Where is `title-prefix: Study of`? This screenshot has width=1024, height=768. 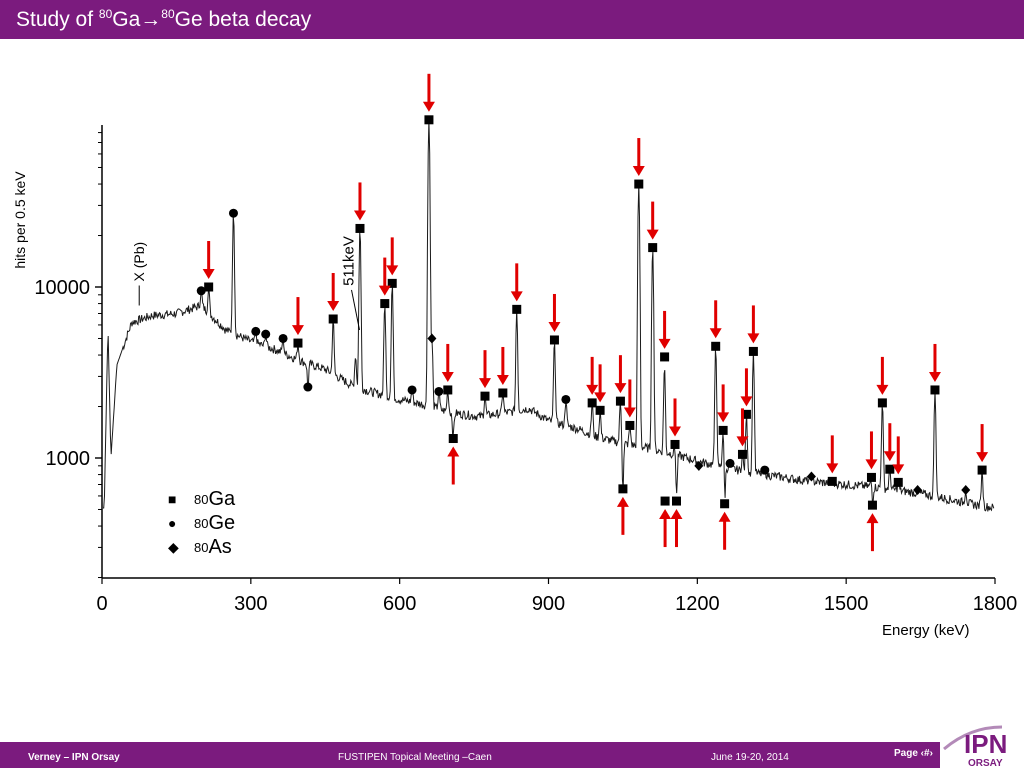 title-prefix: Study of is located at coordinates (57, 19).